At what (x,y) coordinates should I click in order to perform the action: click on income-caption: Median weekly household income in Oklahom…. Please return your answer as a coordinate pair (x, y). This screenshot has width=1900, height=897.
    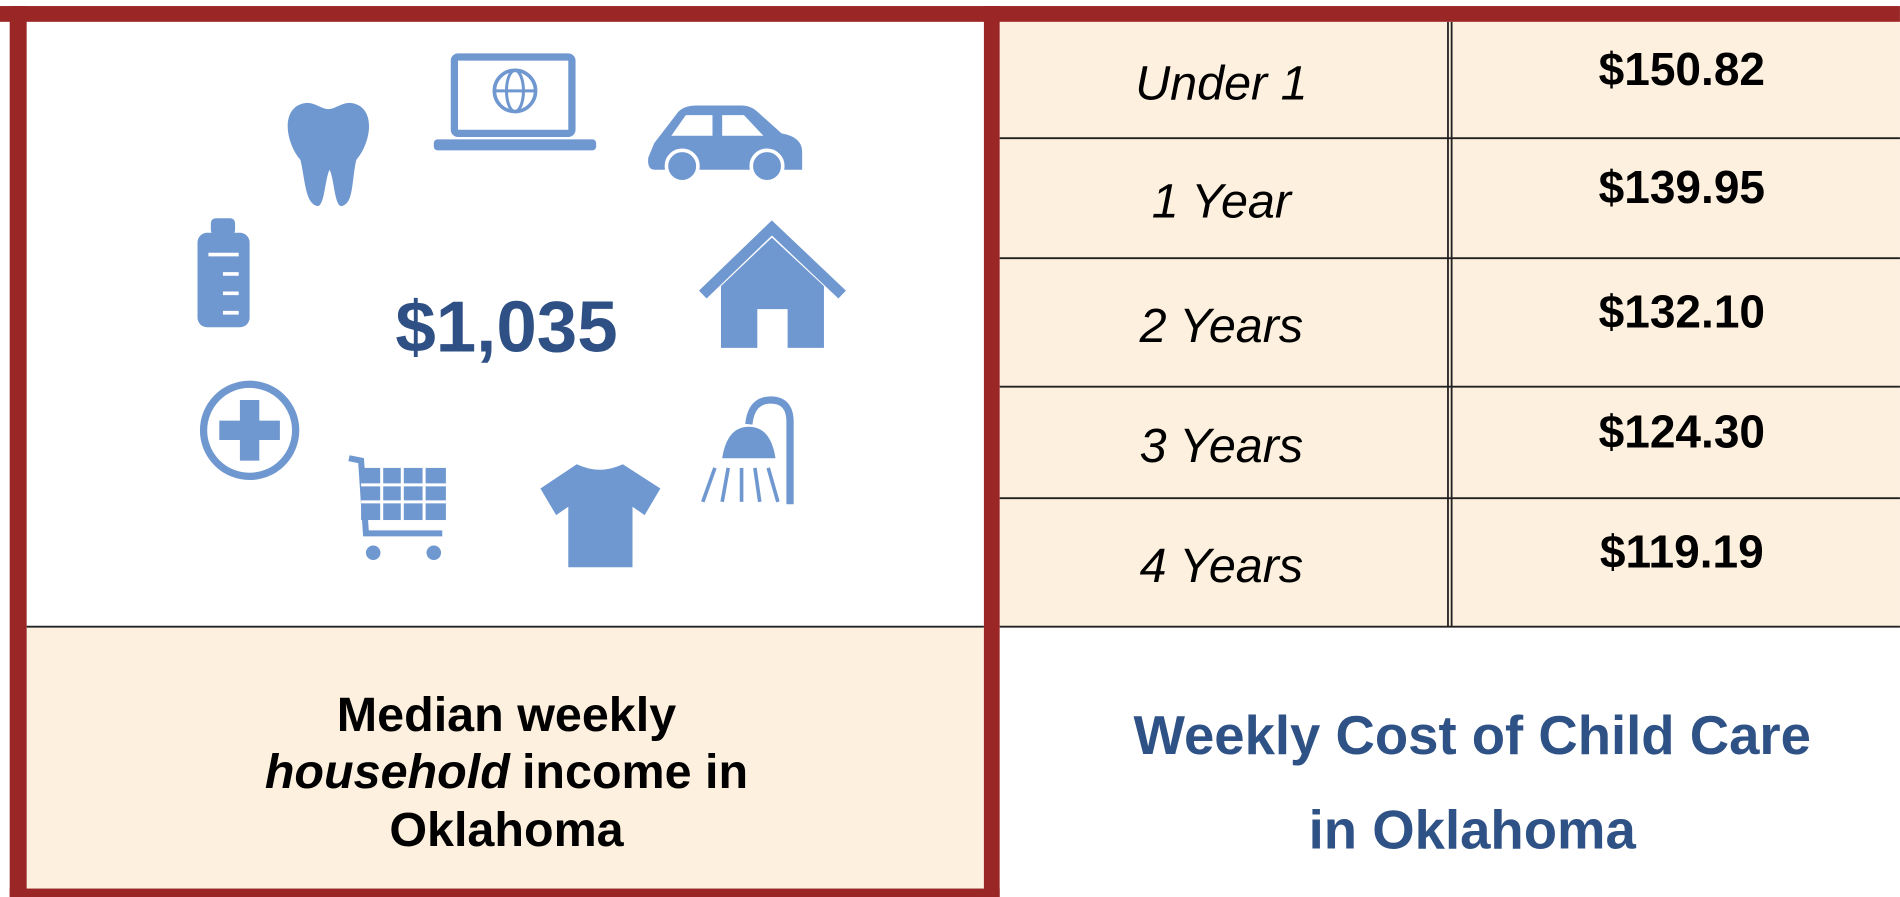
    Looking at the image, I should click on (506, 772).